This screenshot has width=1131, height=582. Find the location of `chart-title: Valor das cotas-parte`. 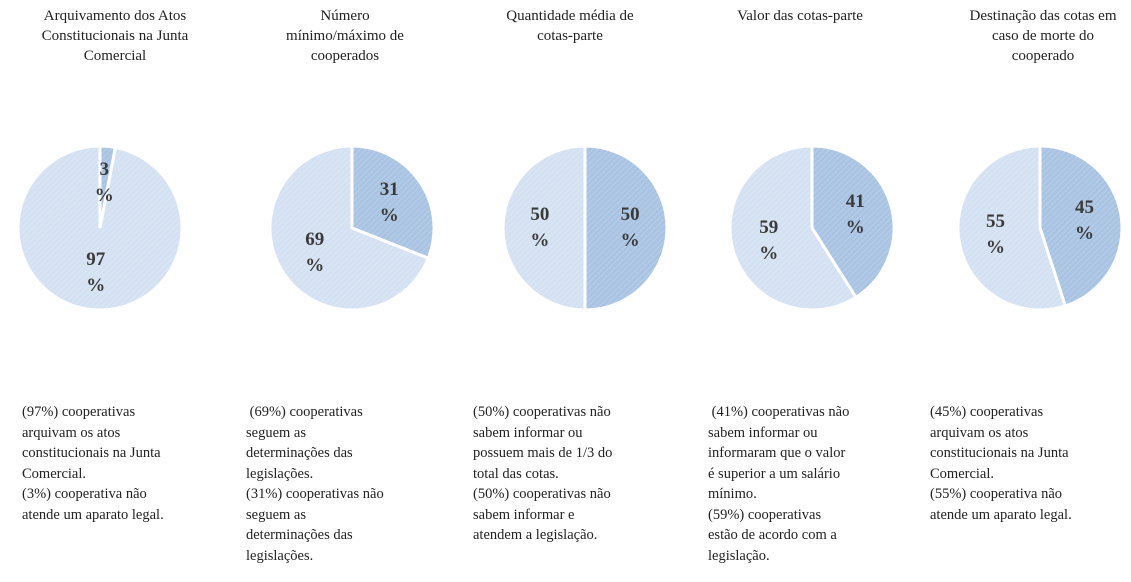

chart-title: Valor das cotas-parte is located at coordinates (800, 16).